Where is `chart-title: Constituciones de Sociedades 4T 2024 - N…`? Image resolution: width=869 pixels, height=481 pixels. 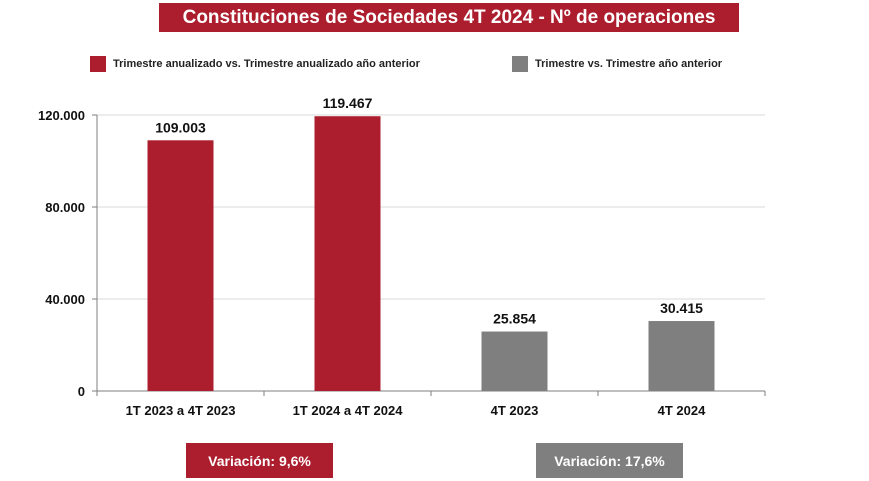 chart-title: Constituciones de Sociedades 4T 2024 - N… is located at coordinates (449, 17).